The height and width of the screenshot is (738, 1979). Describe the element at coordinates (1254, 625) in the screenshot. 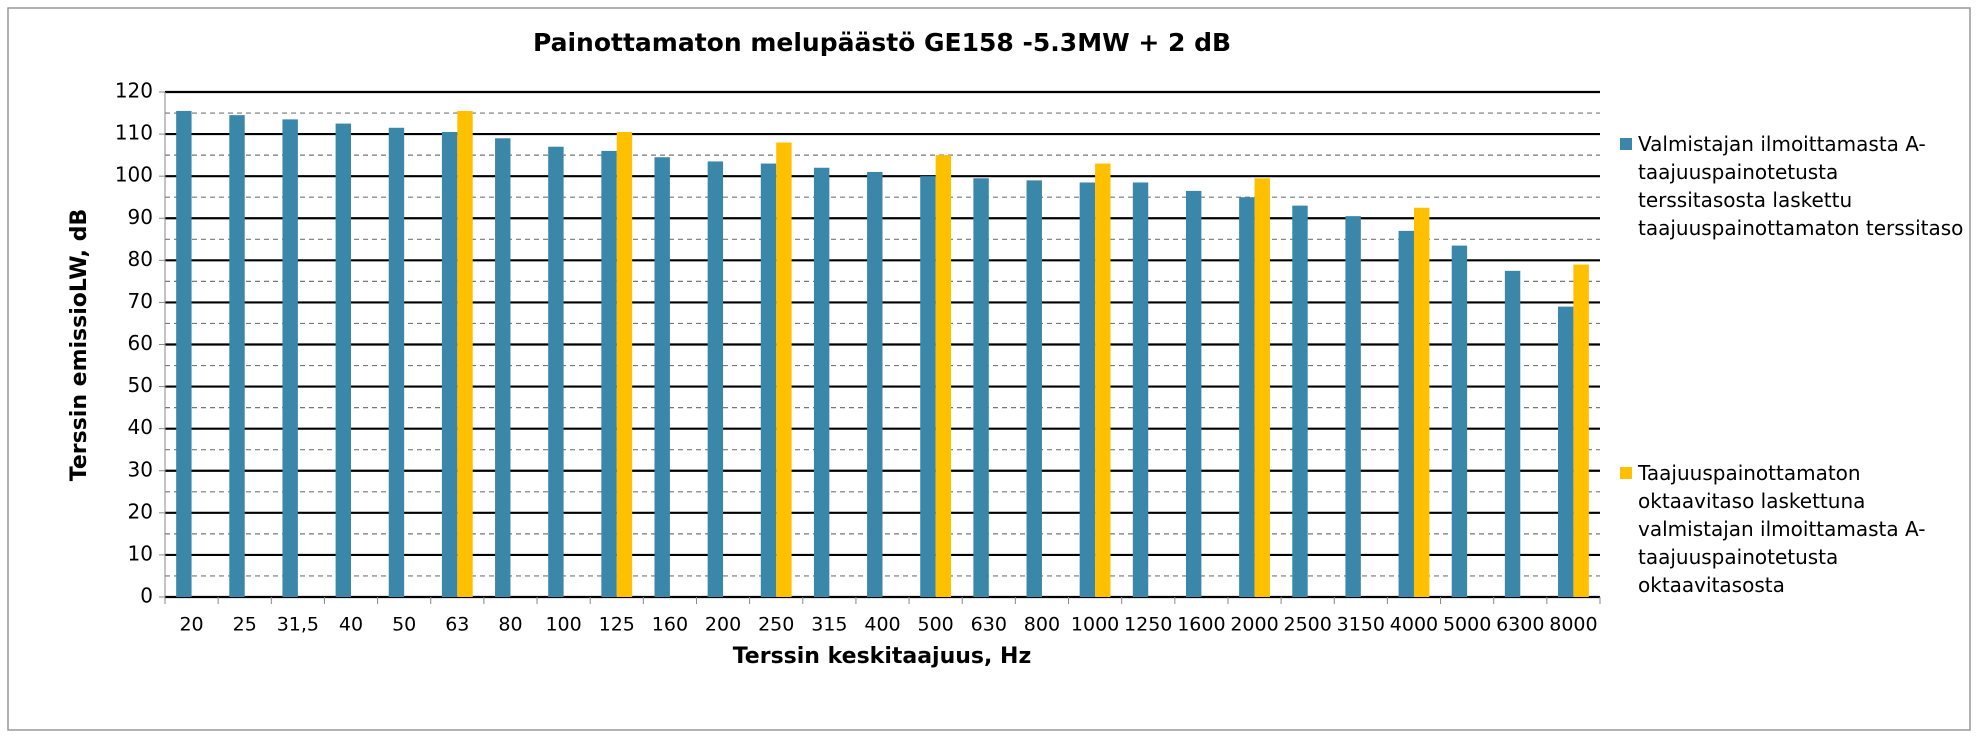

I see `x-tick-label: 2000` at that location.